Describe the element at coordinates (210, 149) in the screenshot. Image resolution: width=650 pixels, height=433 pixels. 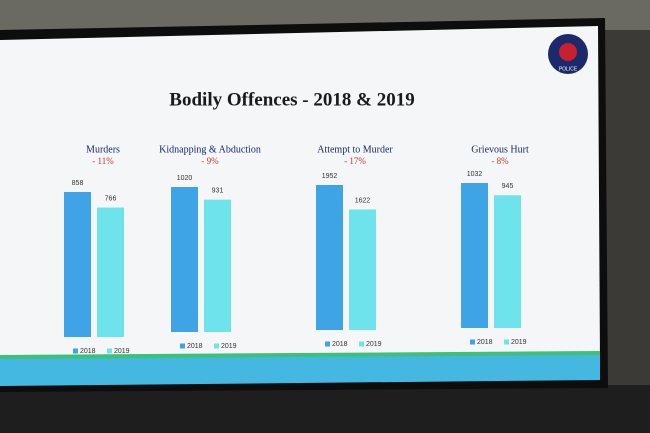
I see `chart-title: Kidnapping & Abduction` at that location.